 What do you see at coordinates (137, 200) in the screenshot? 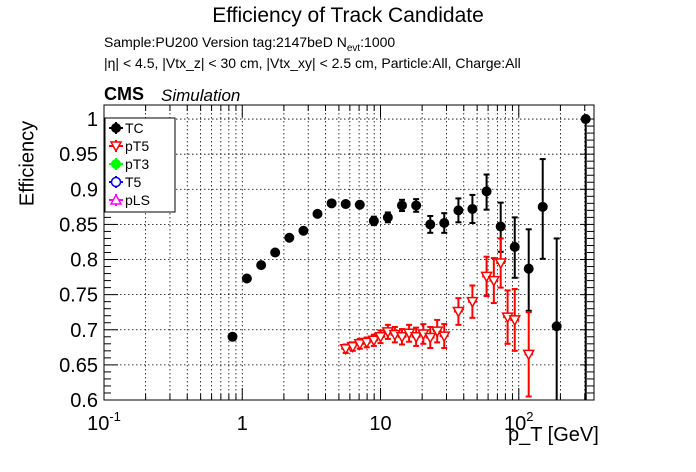
I see `legend-label: pLS` at bounding box center [137, 200].